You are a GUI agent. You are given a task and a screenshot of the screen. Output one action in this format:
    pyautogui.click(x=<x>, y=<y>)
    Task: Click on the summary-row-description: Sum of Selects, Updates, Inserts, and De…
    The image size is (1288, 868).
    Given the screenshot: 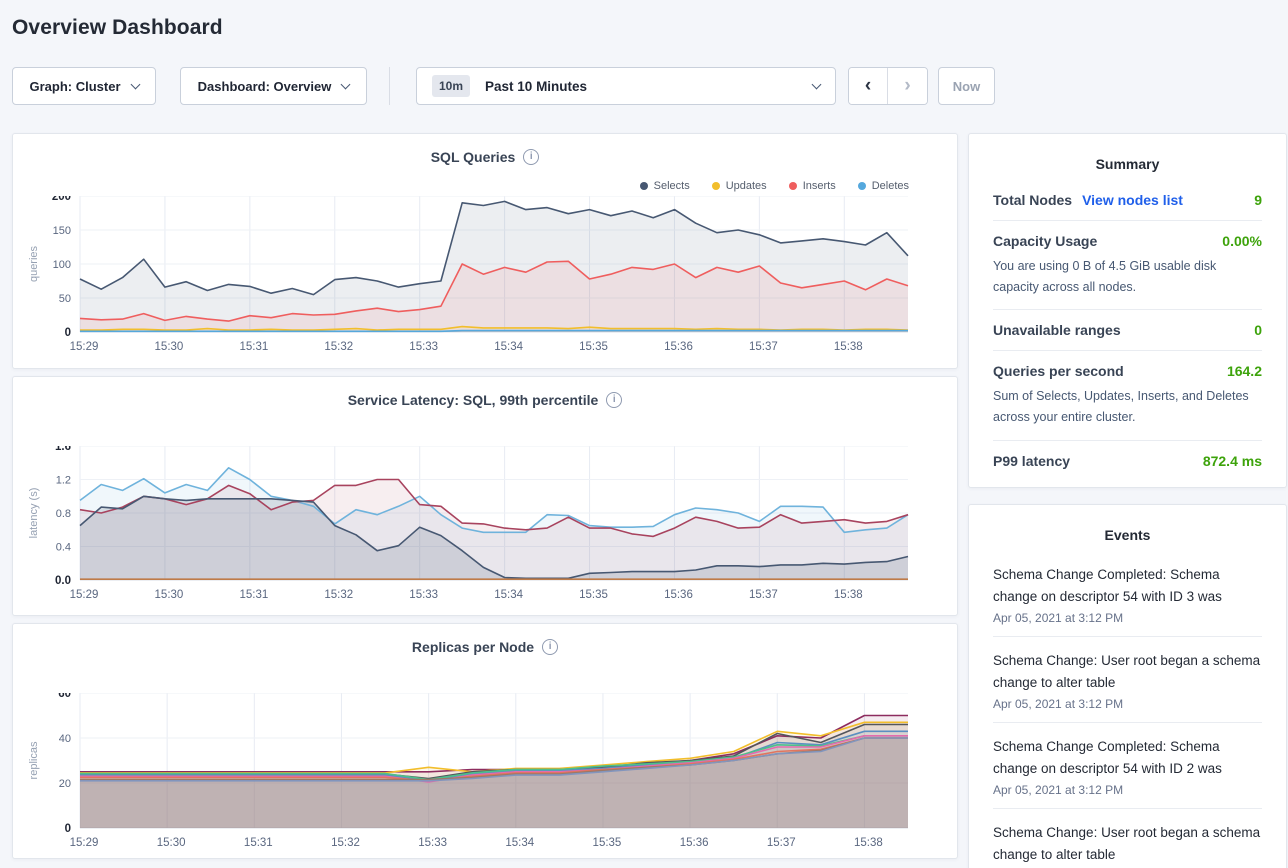 What is the action you would take?
    pyautogui.click(x=1121, y=406)
    